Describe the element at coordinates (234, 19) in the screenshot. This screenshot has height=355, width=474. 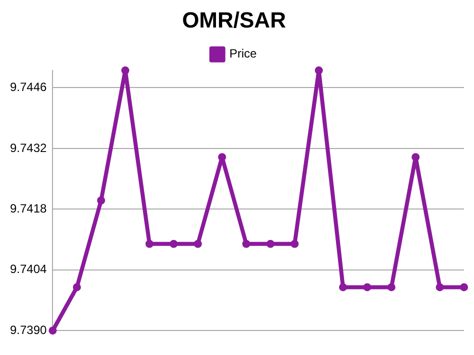
I see `chart-title: OMR/SAR` at that location.